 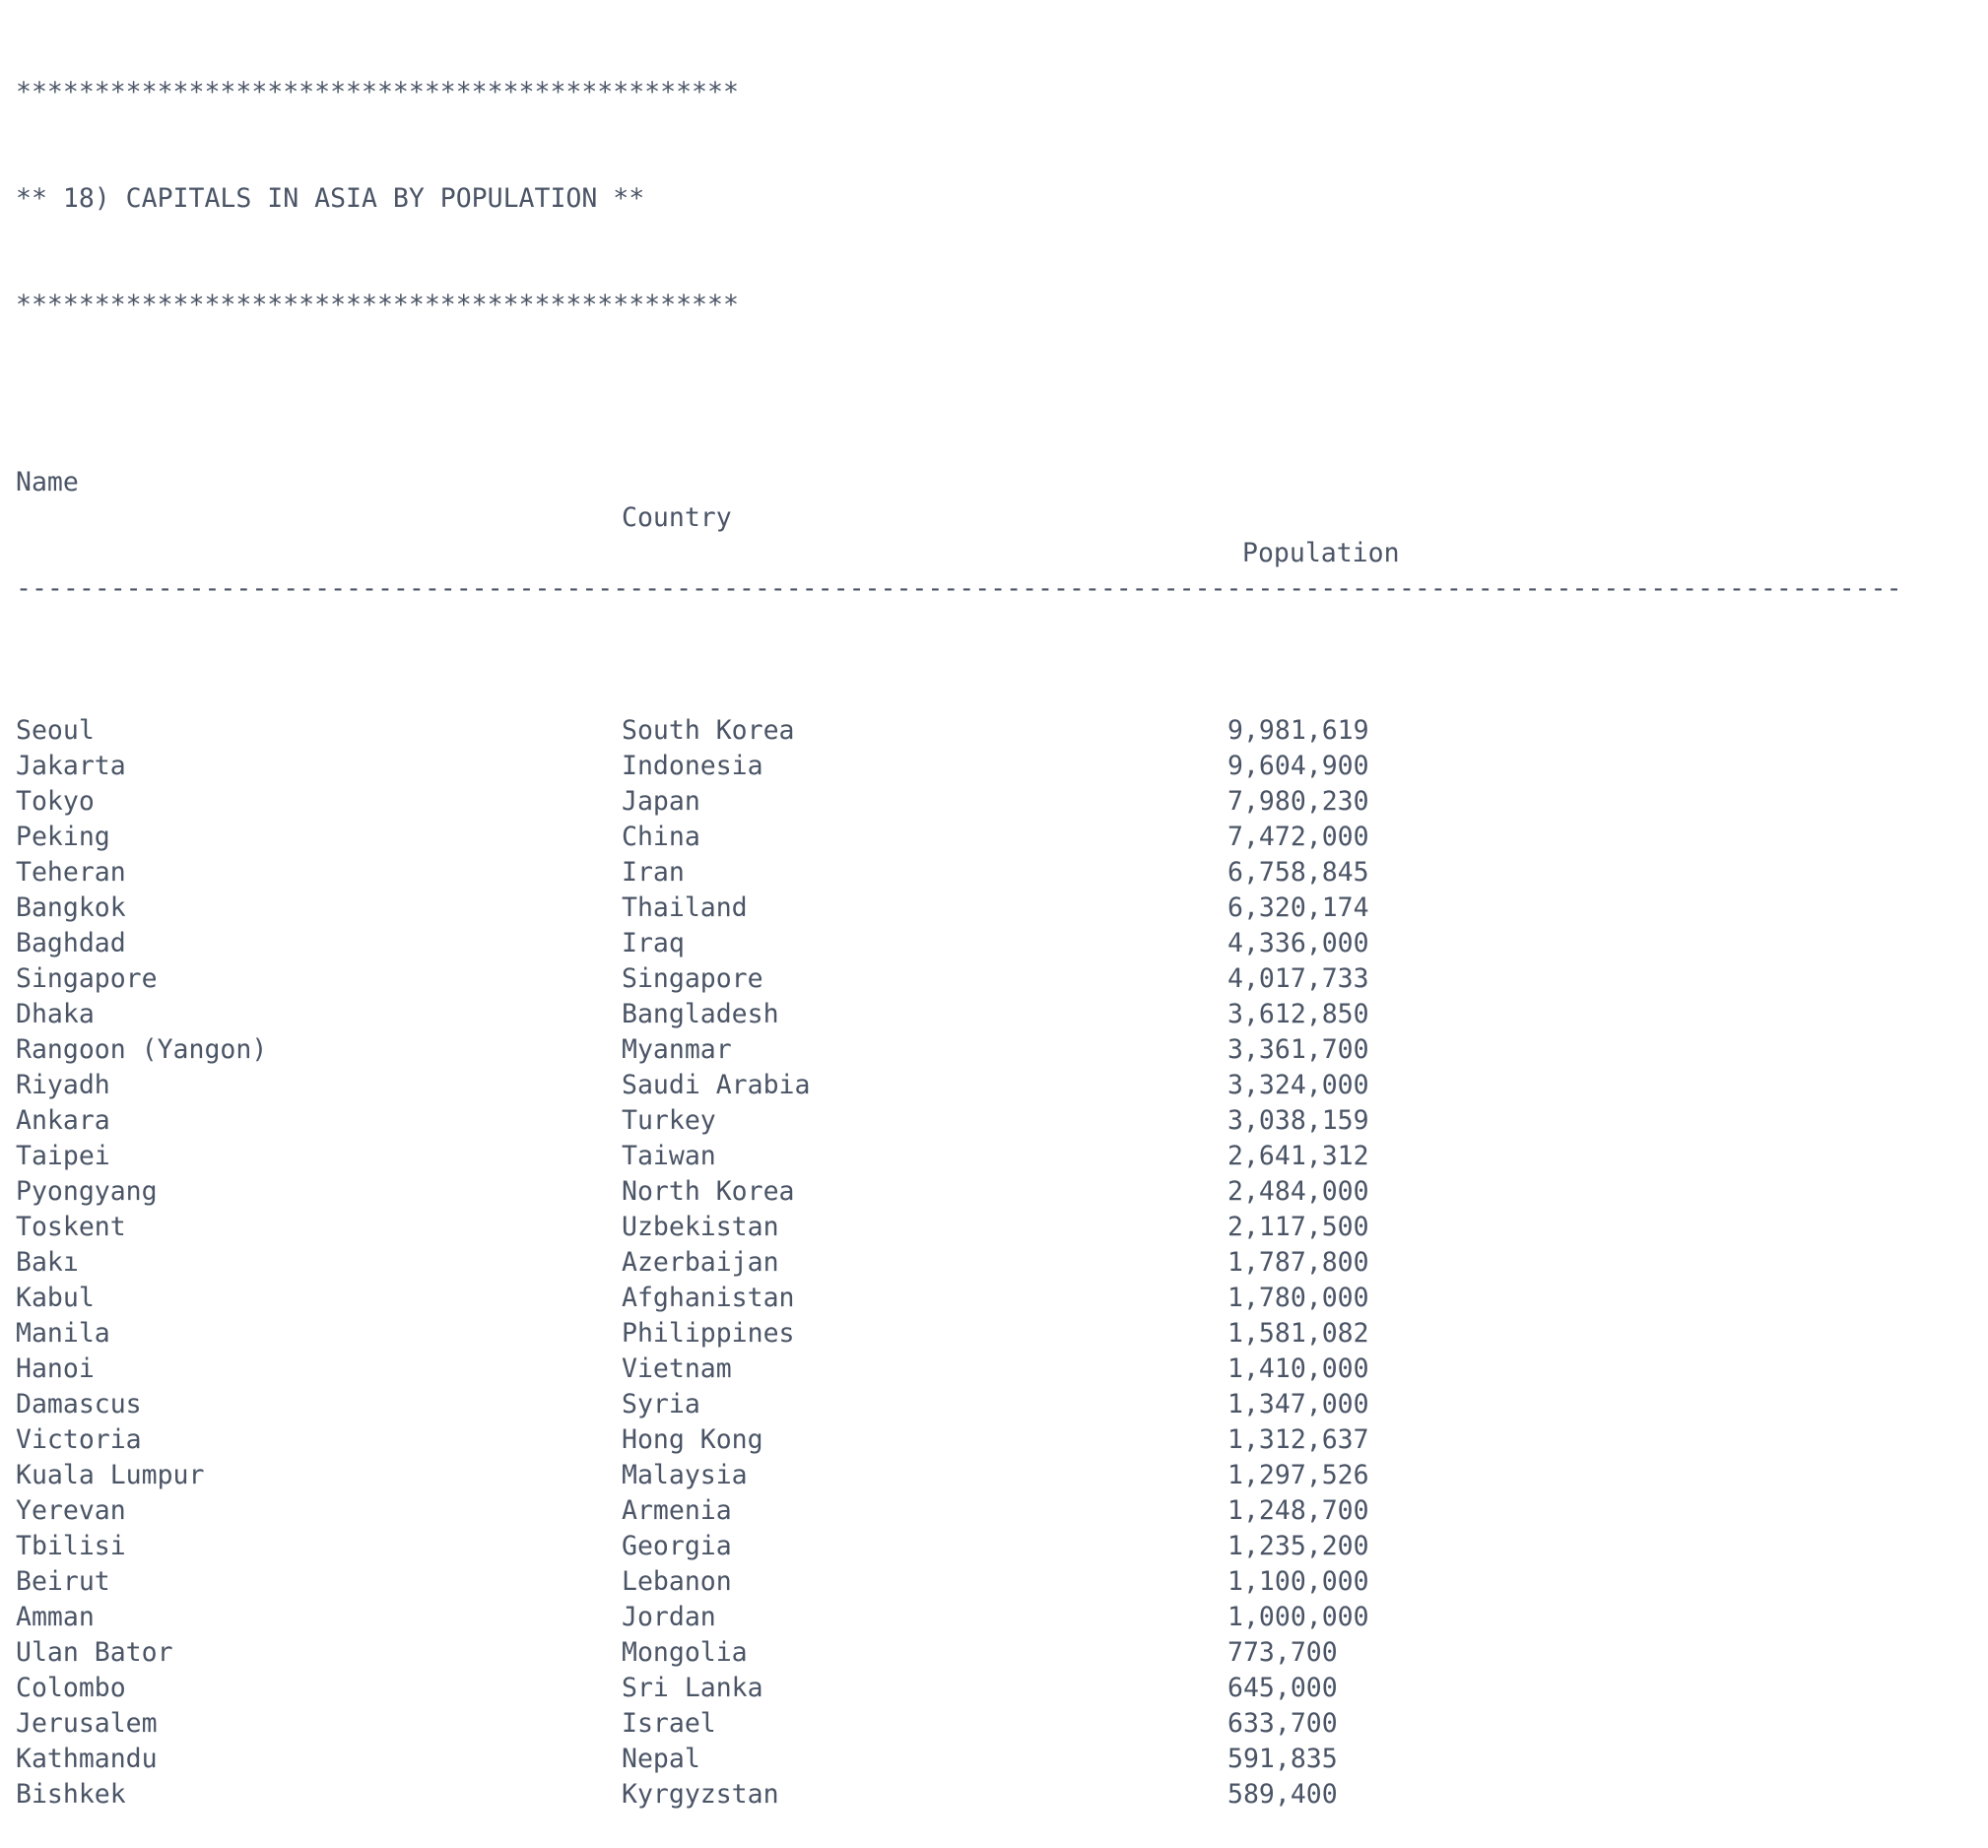 I want to click on cell-name: Bishkek, so click(x=71, y=1794).